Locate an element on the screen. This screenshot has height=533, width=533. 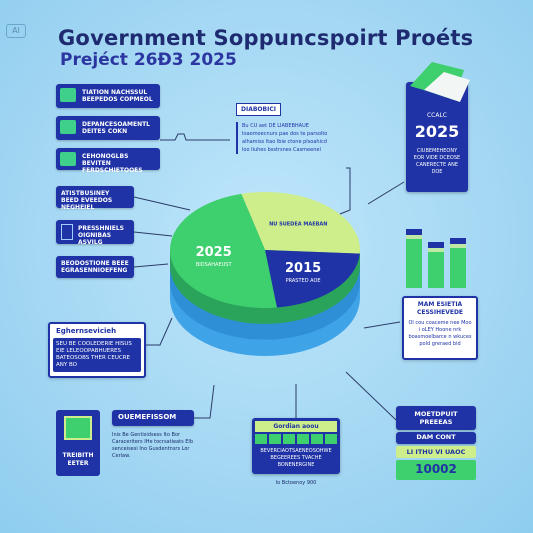
legend-item-2: DEPANCESOAMENTL DEITES COKN is located at coordinates (108, 128).